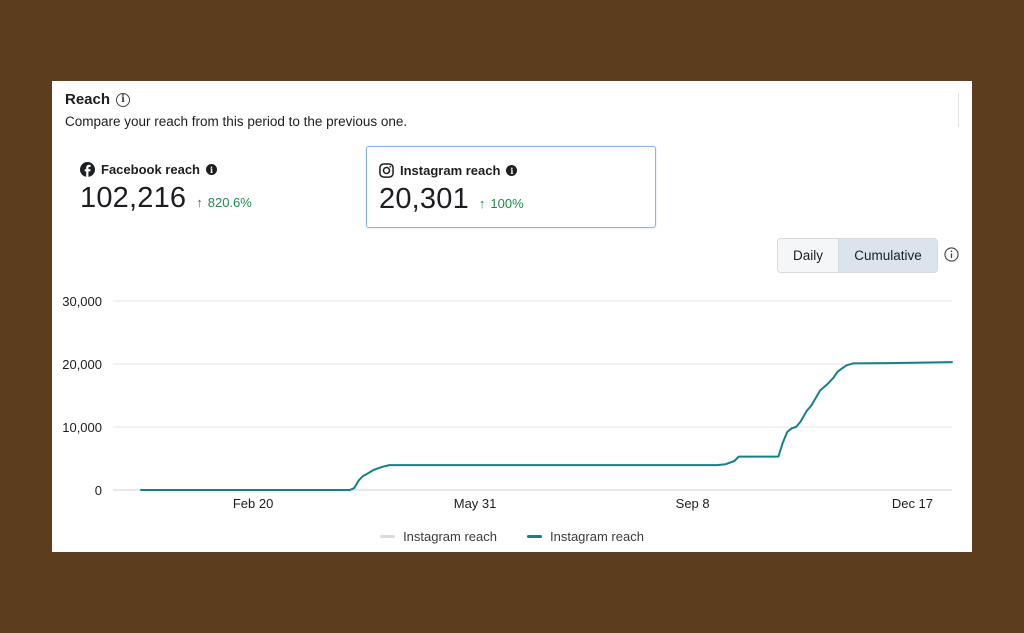 Image resolution: width=1024 pixels, height=633 pixels. What do you see at coordinates (951, 254) in the screenshot?
I see `info-icon` at bounding box center [951, 254].